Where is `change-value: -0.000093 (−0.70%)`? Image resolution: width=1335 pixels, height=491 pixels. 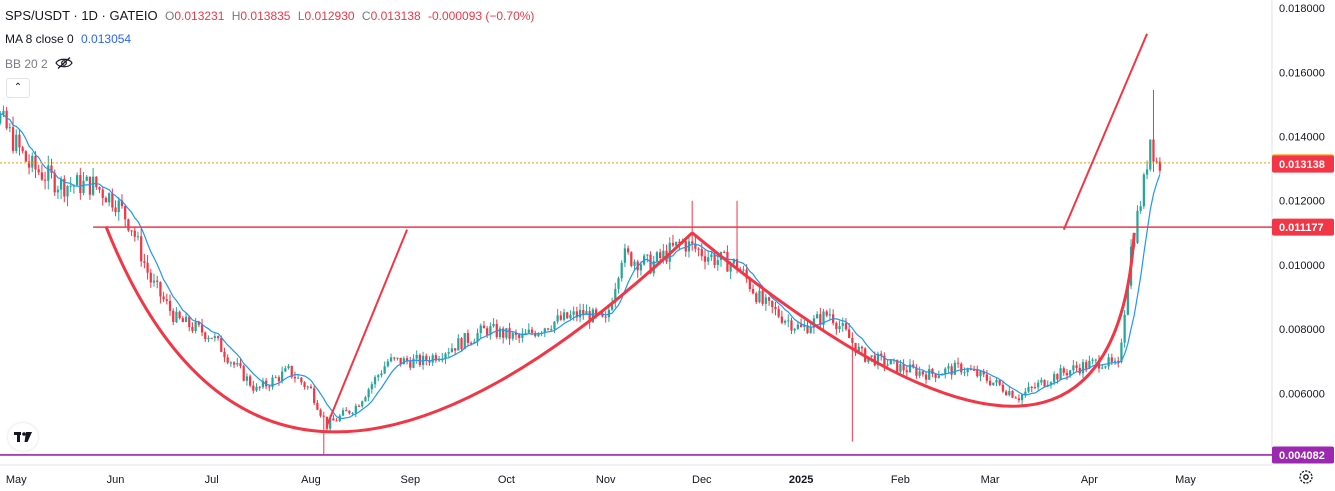
change-value: -0.000093 (−0.70%) is located at coordinates (481, 16).